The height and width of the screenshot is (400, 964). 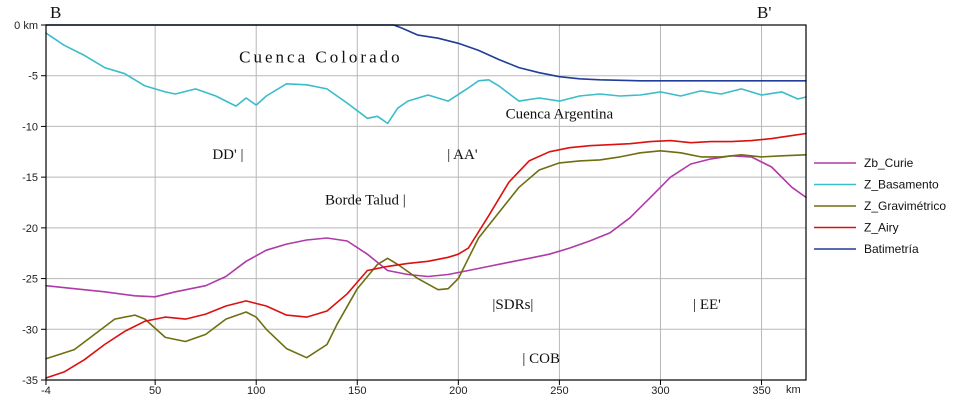 I want to click on annotation-label: |SDRs|, so click(x=512, y=305).